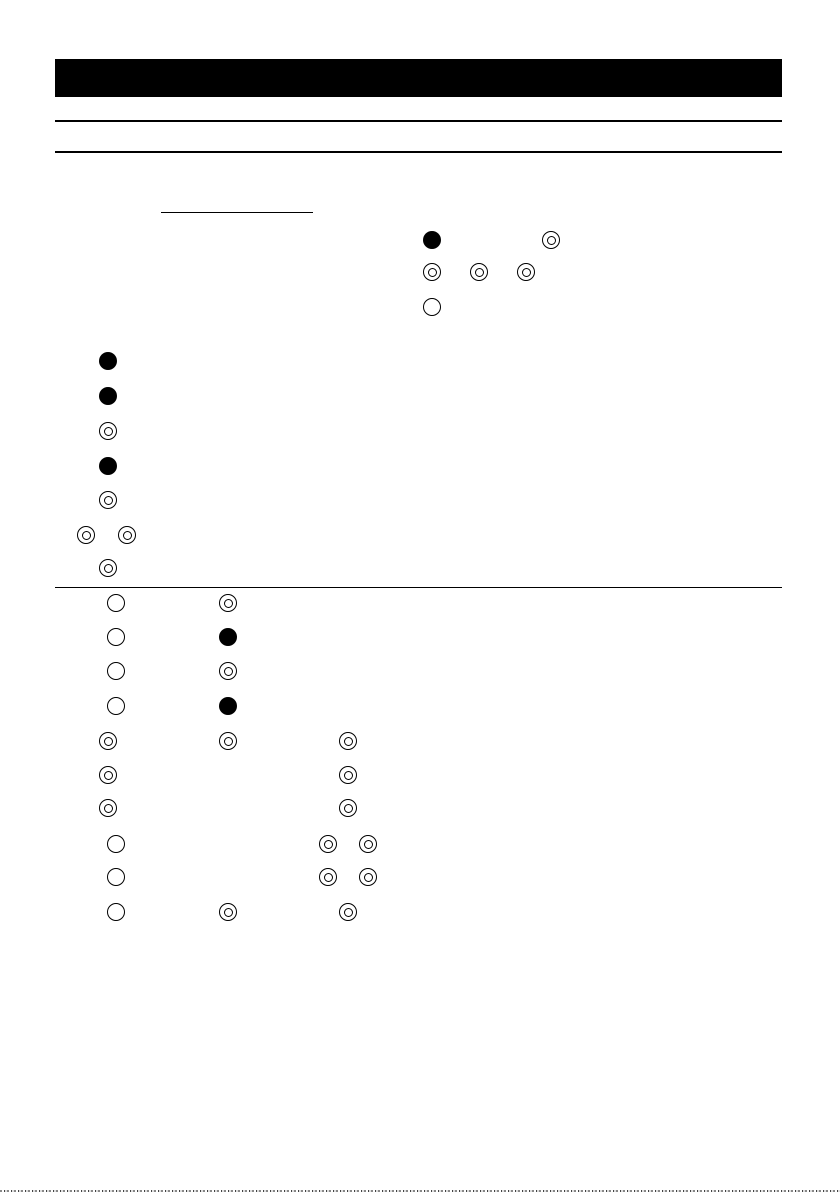 The width and height of the screenshot is (840, 1192). I want to click on scan-artifact, so click(420, 1191).